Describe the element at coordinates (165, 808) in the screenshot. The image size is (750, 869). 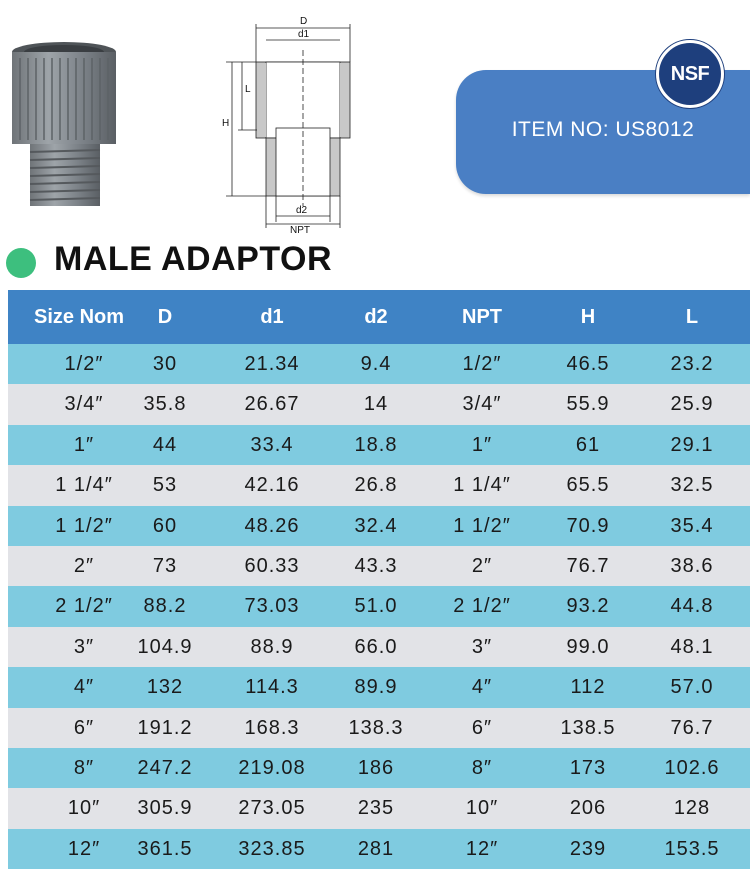
I see `cell-d: 305.9` at that location.